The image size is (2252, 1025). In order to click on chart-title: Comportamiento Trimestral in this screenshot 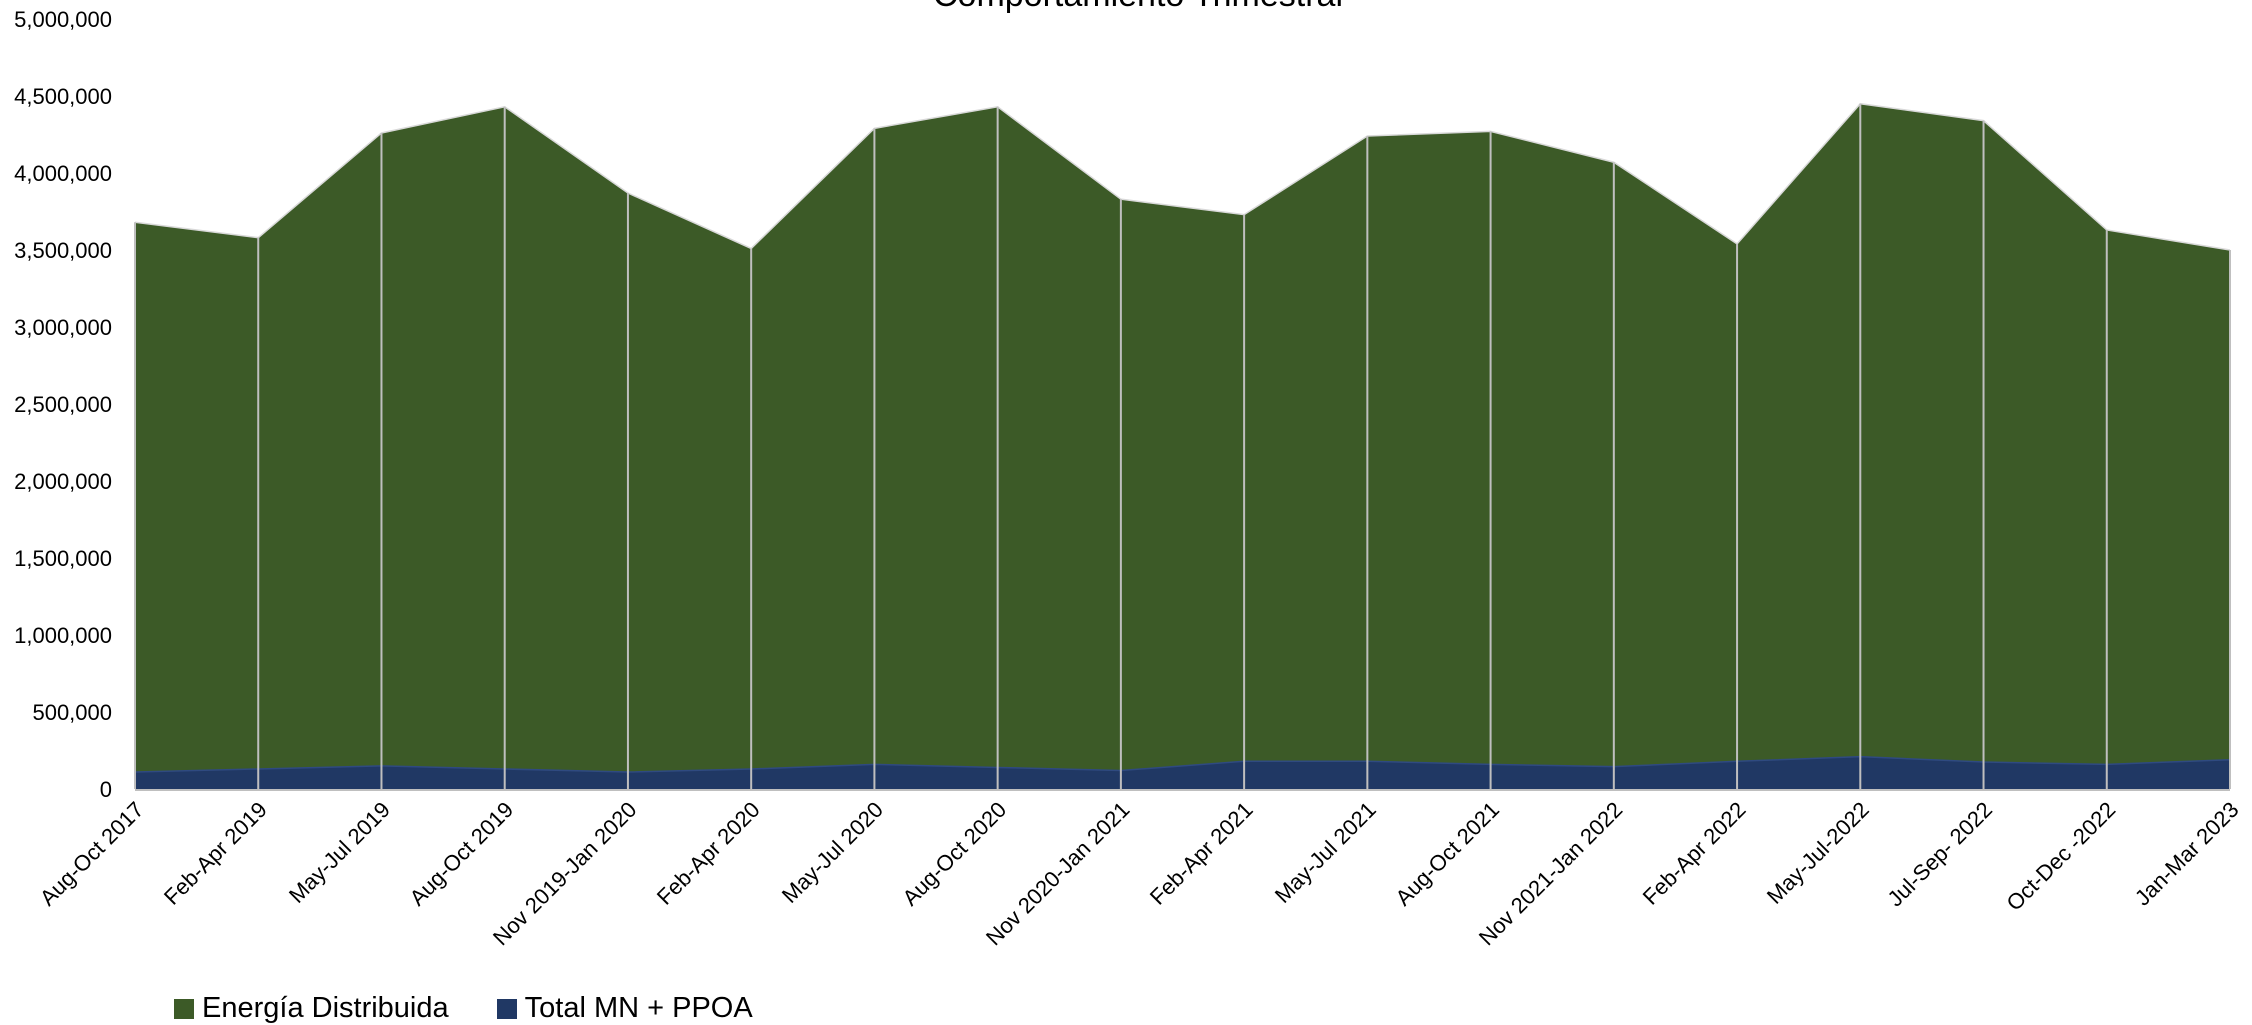, I will do `click(1138, 7)`.